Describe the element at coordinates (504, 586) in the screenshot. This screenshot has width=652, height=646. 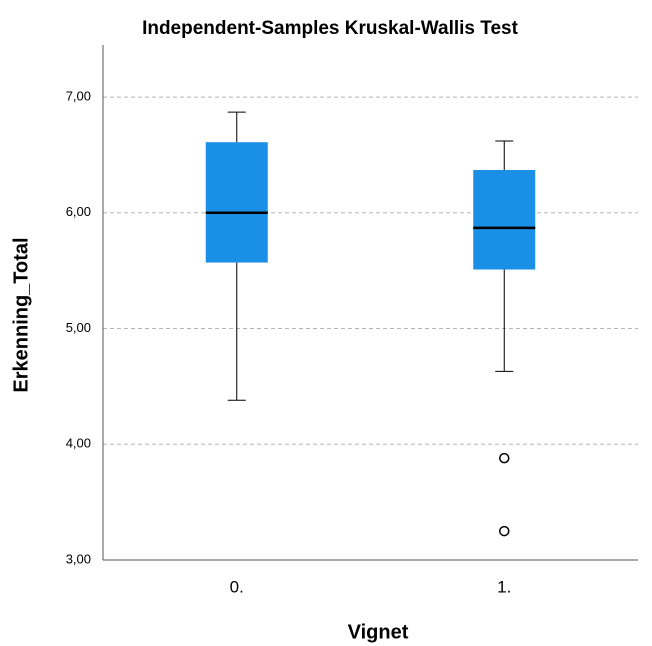
I see `x-tick-label: 1.` at that location.